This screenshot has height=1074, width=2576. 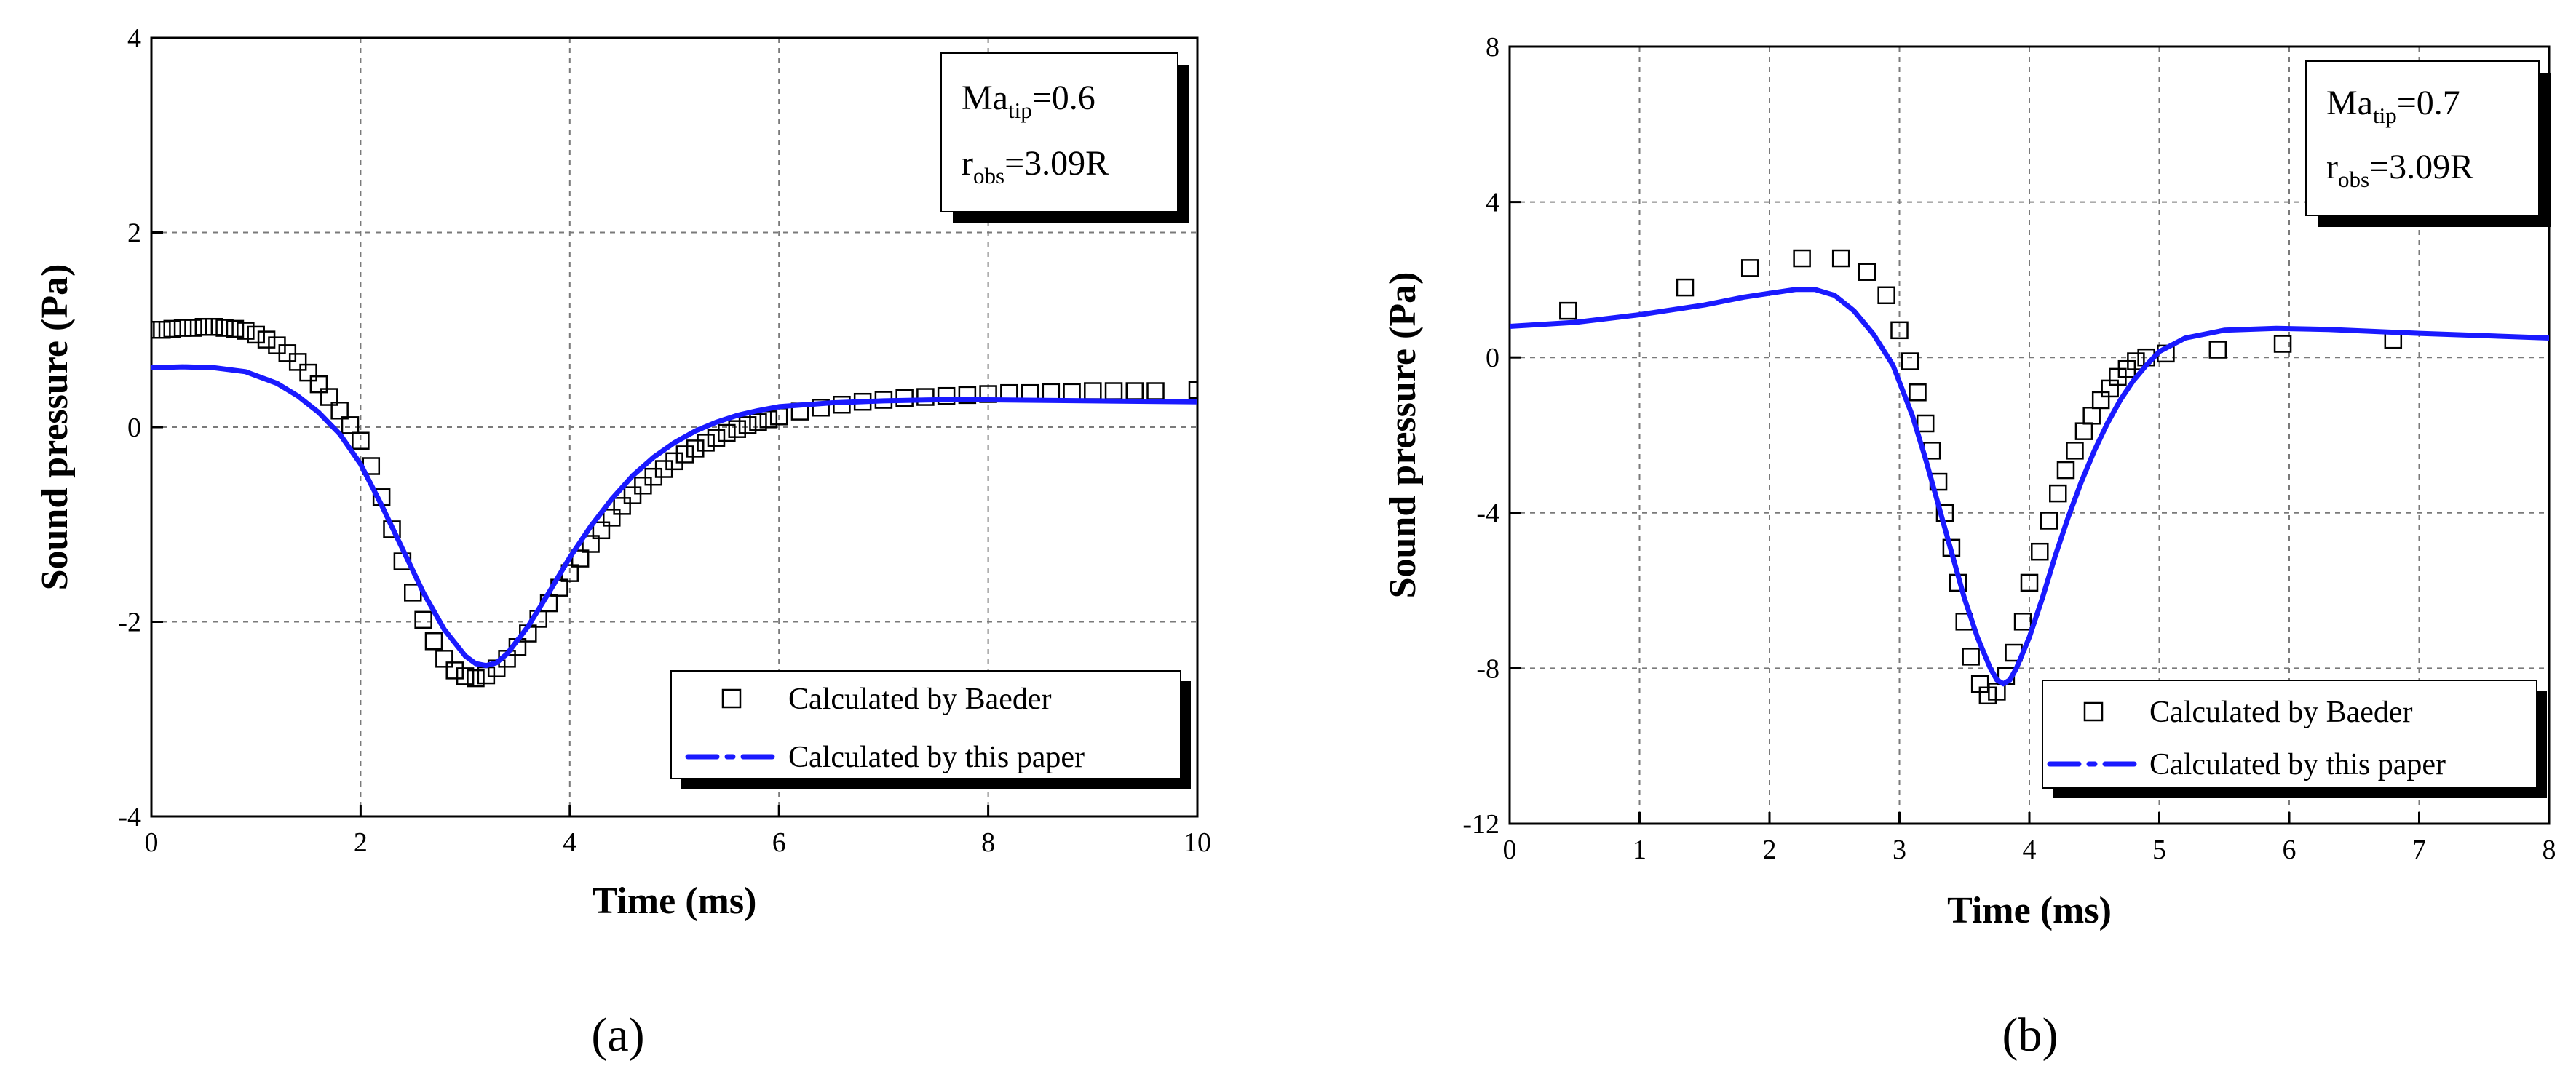 What do you see at coordinates (967, 163) in the screenshot?
I see `annotation-base: r` at bounding box center [967, 163].